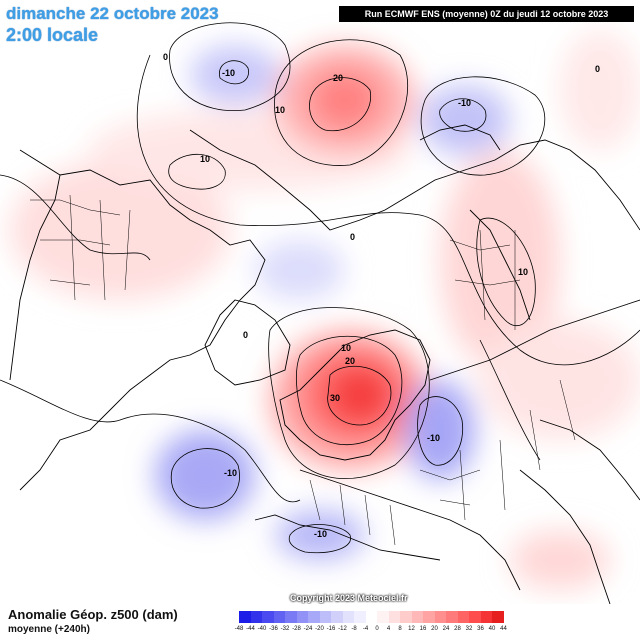 The image size is (640, 640). What do you see at coordinates (492, 629) in the screenshot?
I see `legend-tick-label: 40` at bounding box center [492, 629].